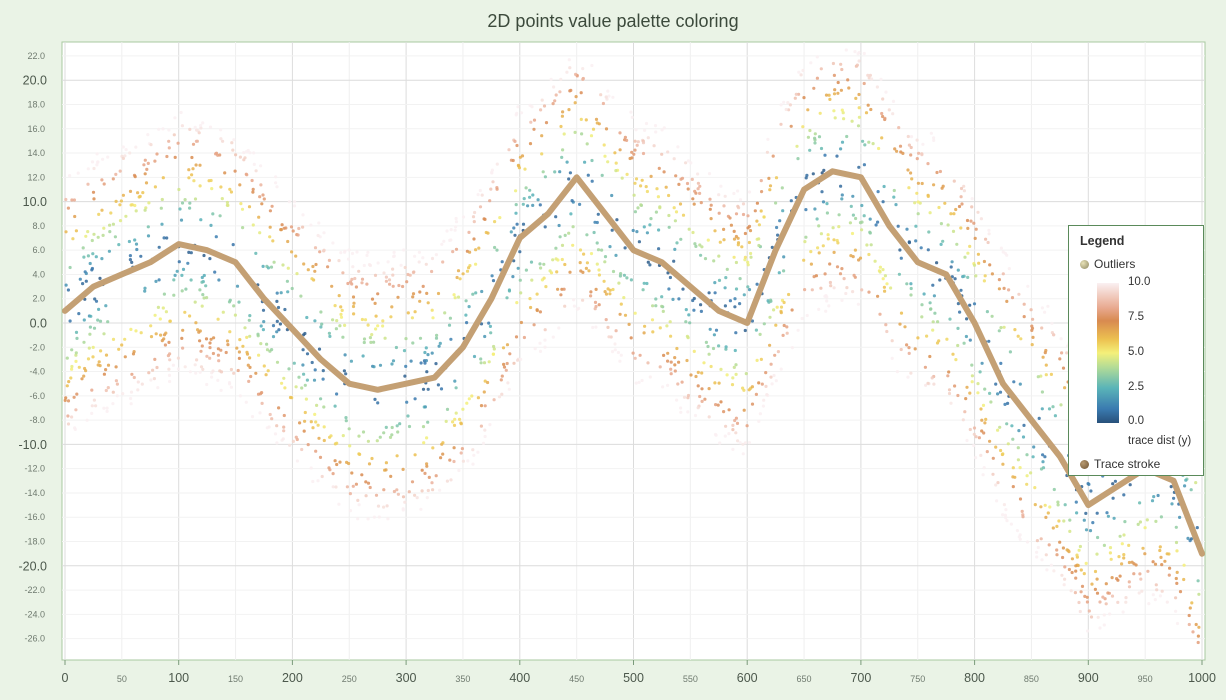 The image size is (1226, 700). What do you see at coordinates (178, 678) in the screenshot?
I see `x-tick-label: 100` at bounding box center [178, 678].